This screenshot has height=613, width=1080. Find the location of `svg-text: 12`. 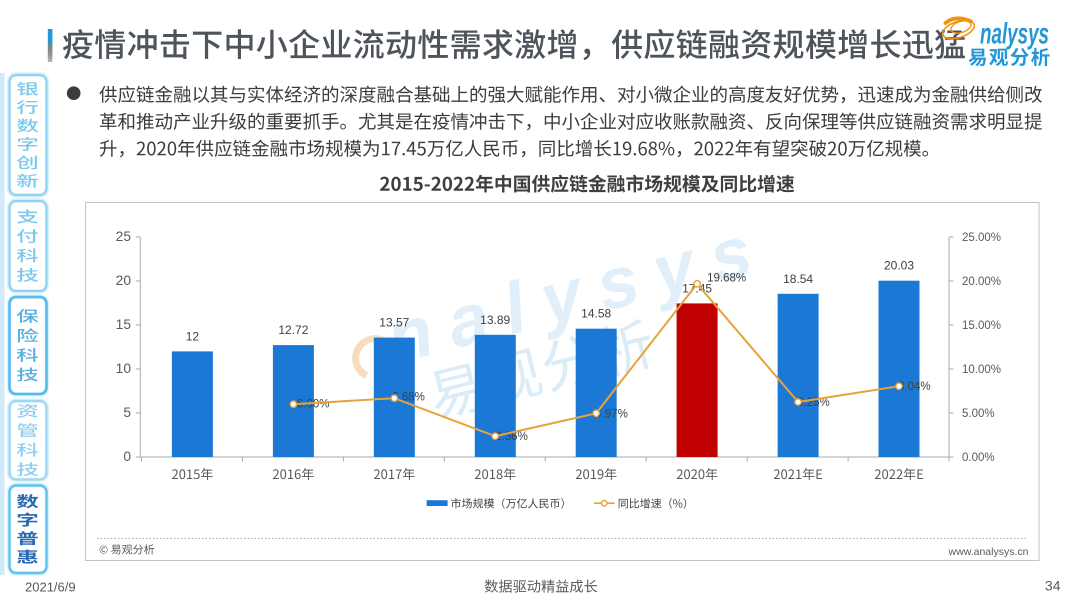

svg-text: 12 is located at coordinates (193, 336).